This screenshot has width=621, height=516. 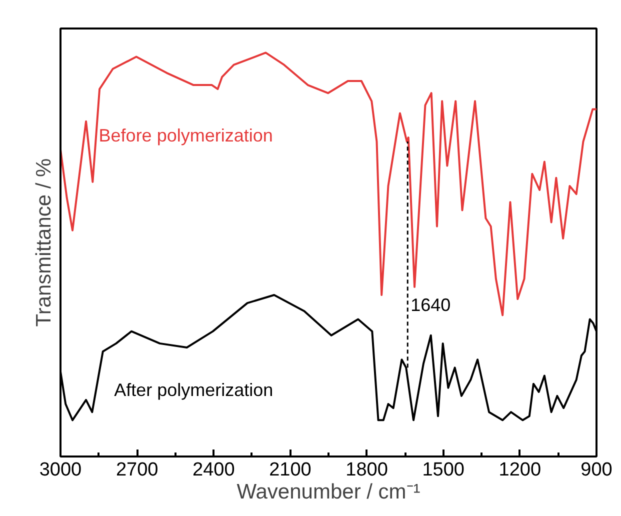 I want to click on x-tick-label: 900, so click(x=596, y=470).